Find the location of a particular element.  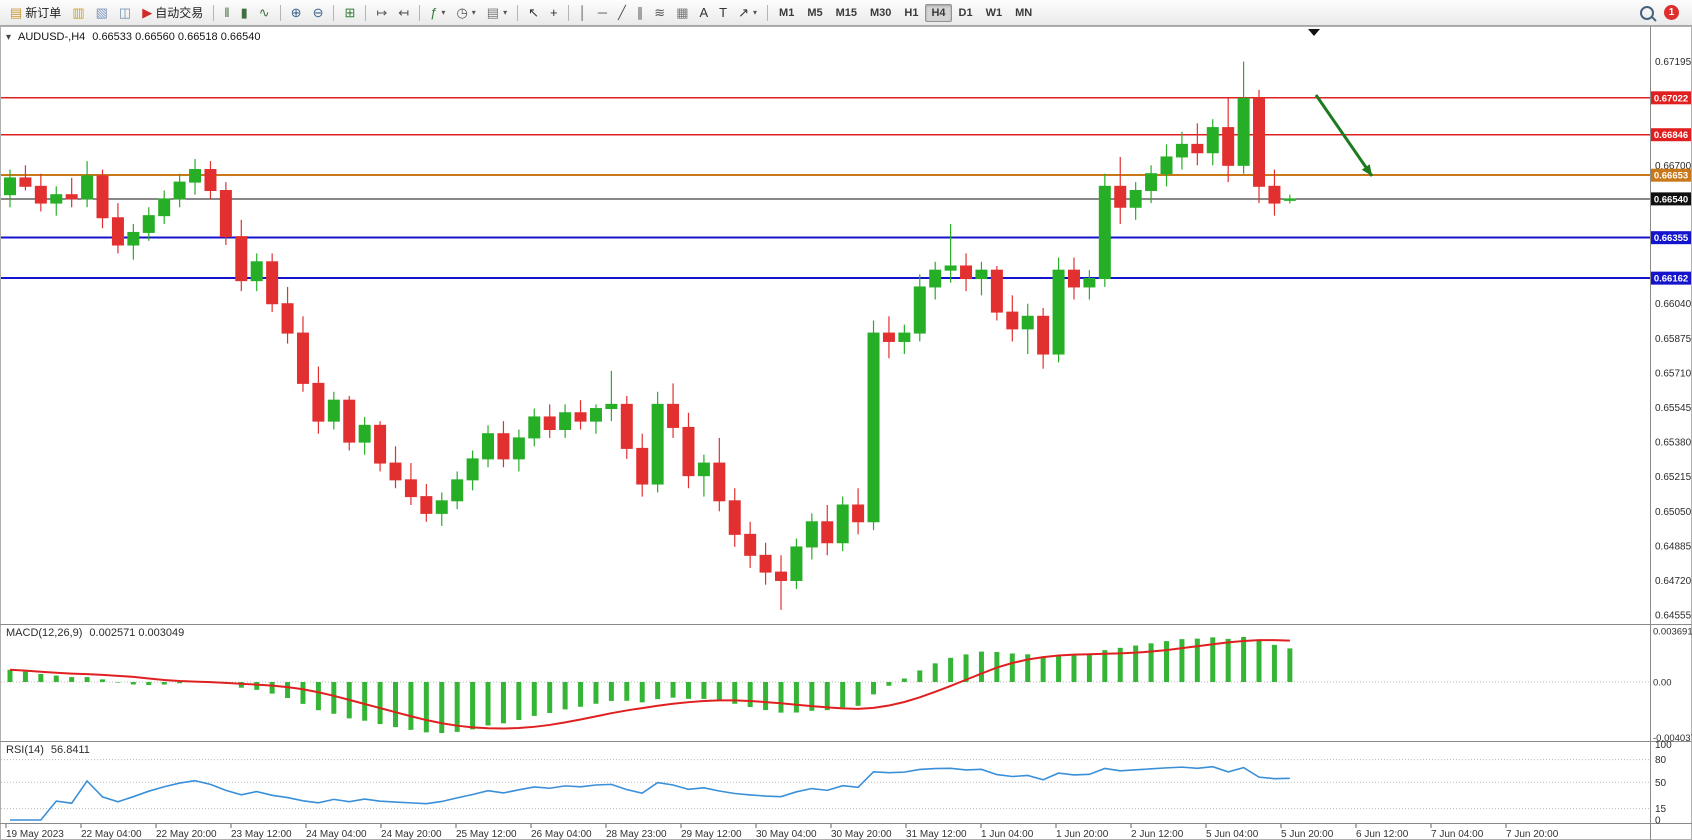

line-chart-button: ∿ is located at coordinates (264, 13).